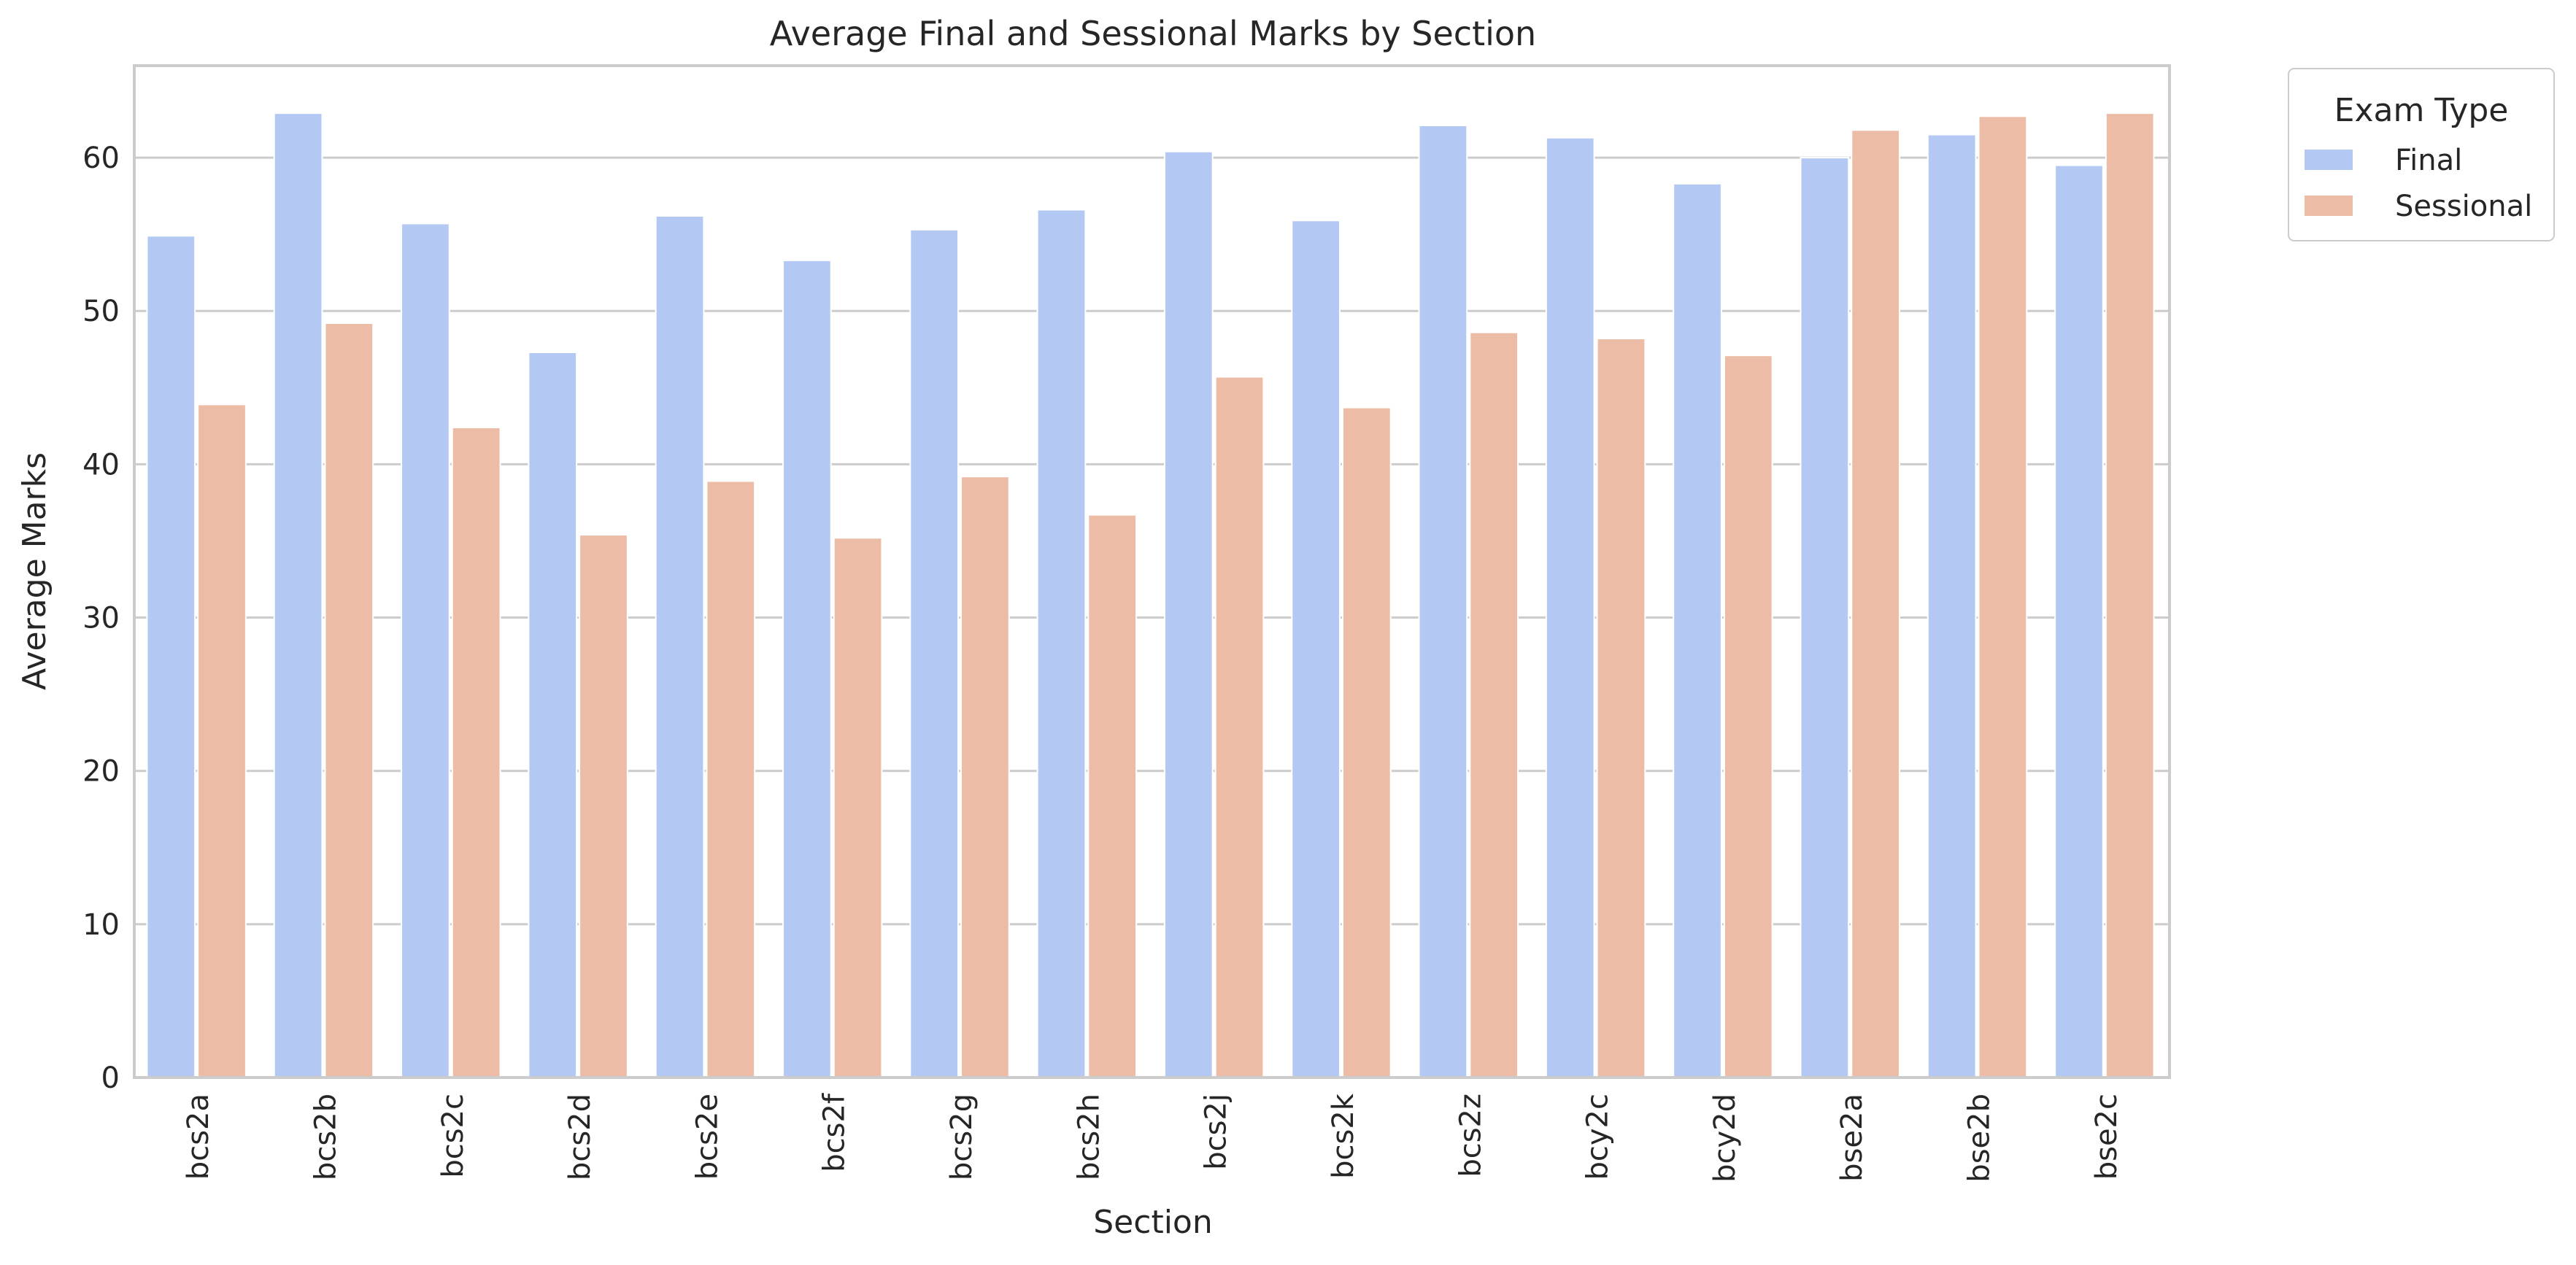 The image size is (2576, 1265). I want to click on bar-final-bcs2e, so click(680, 646).